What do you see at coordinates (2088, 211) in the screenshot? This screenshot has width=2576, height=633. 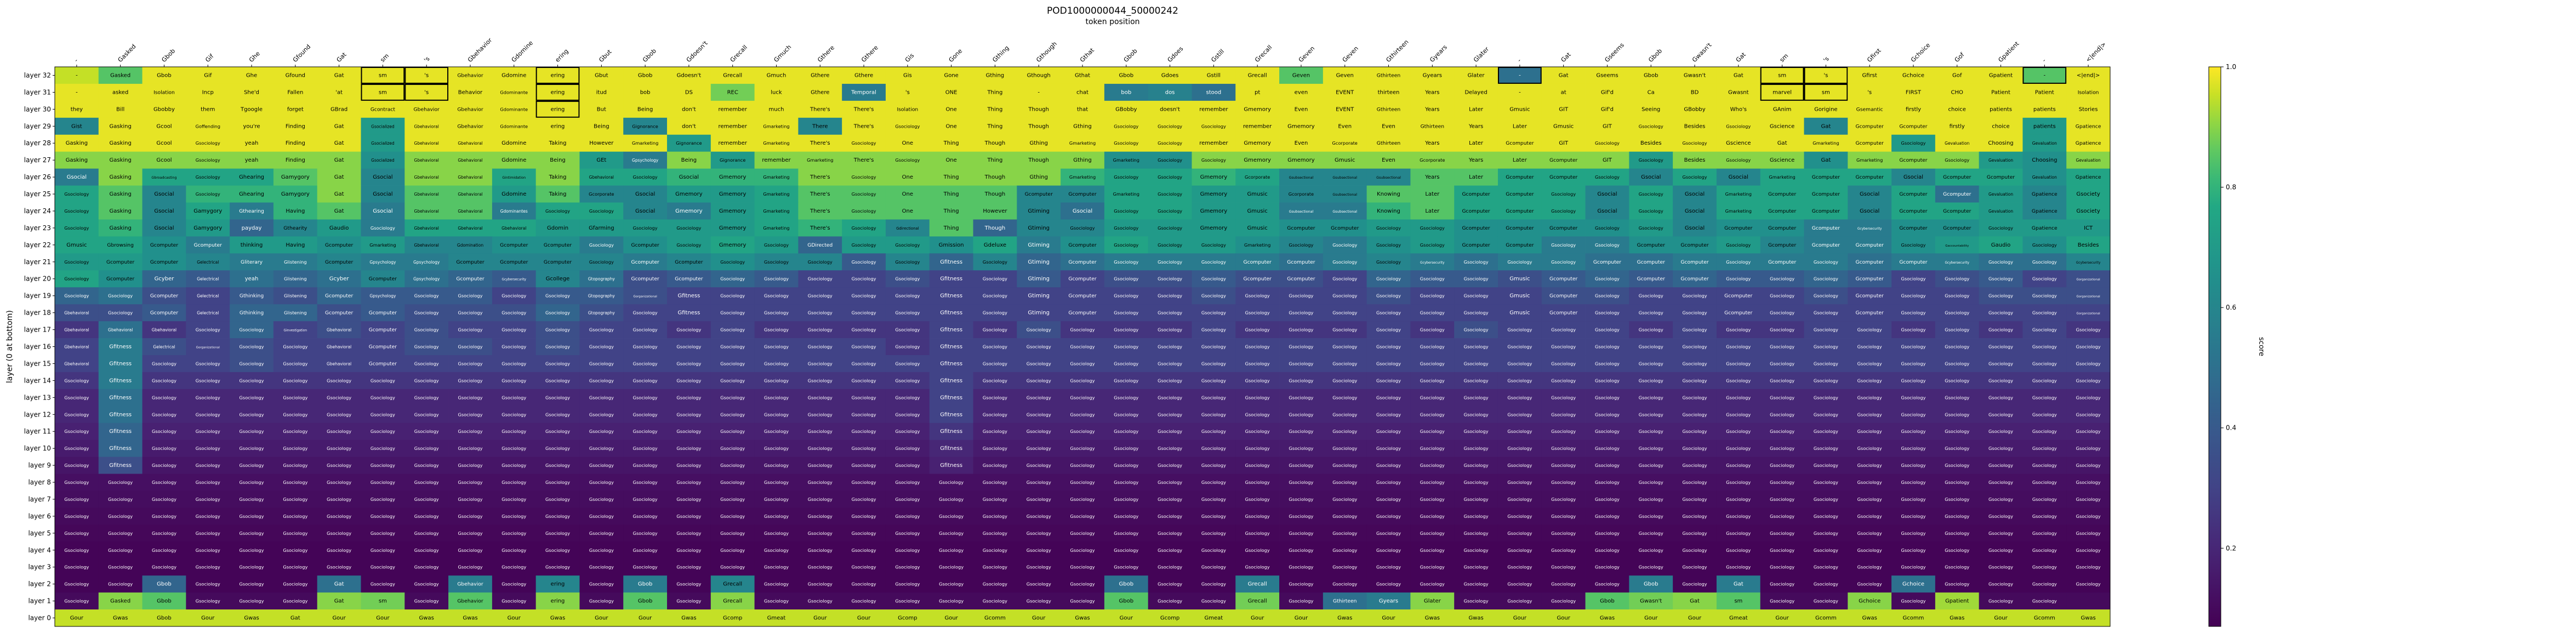 I see `cell-label: Gsociety` at bounding box center [2088, 211].